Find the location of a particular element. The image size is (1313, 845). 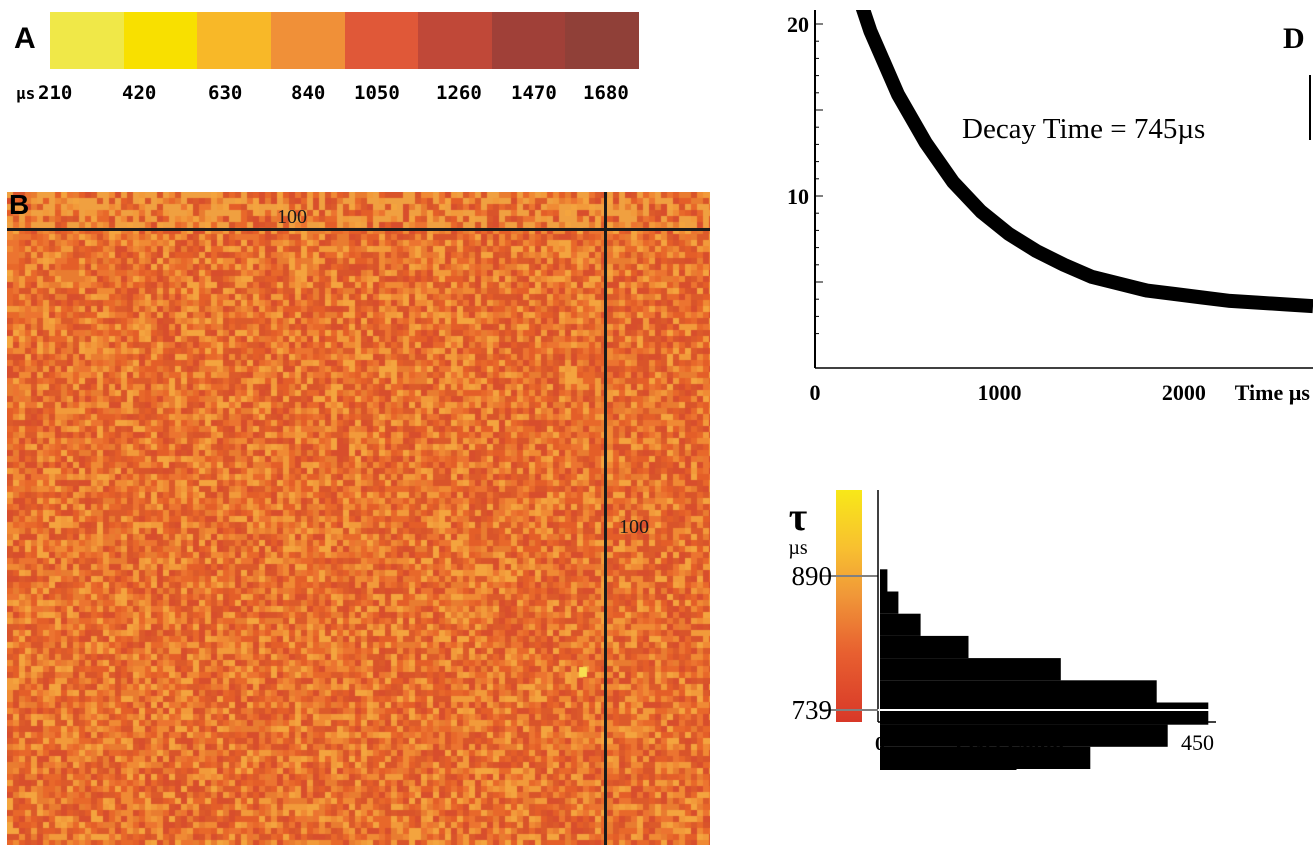

hist-x-axis-label: Pixel Count is located at coordinates (1010, 742).